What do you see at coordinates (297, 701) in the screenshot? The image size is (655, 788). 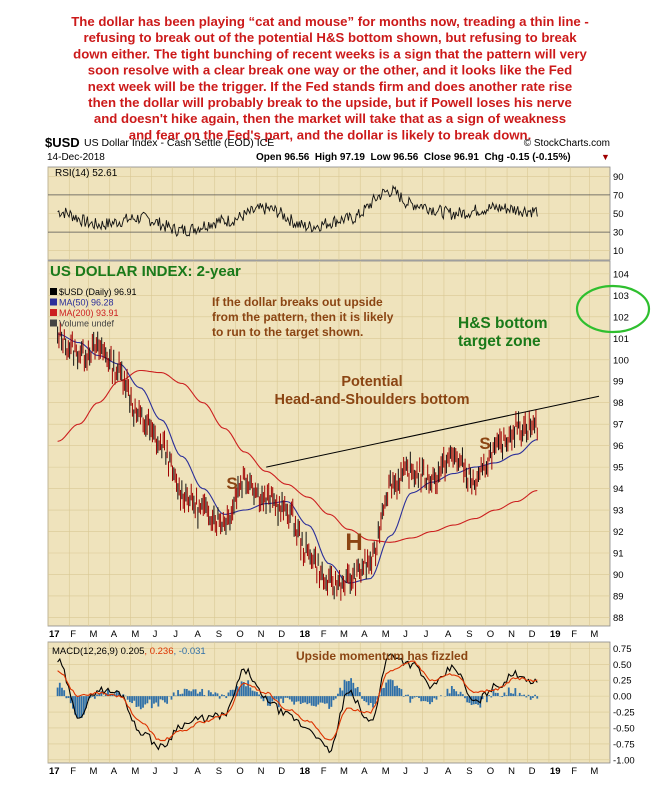 I see `signal-line` at bounding box center [297, 701].